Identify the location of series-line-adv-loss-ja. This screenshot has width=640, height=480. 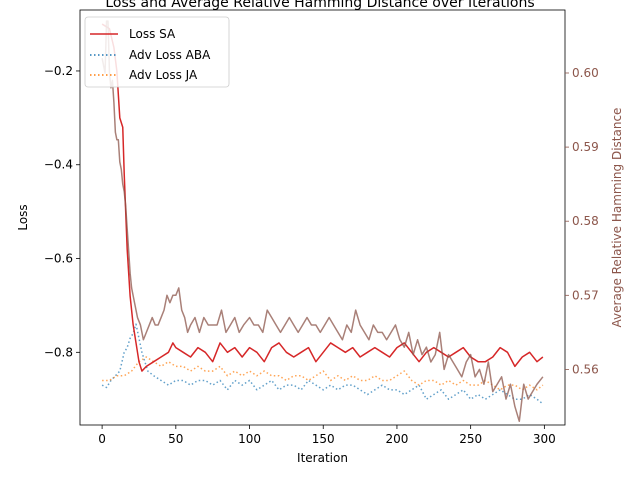
(323, 373).